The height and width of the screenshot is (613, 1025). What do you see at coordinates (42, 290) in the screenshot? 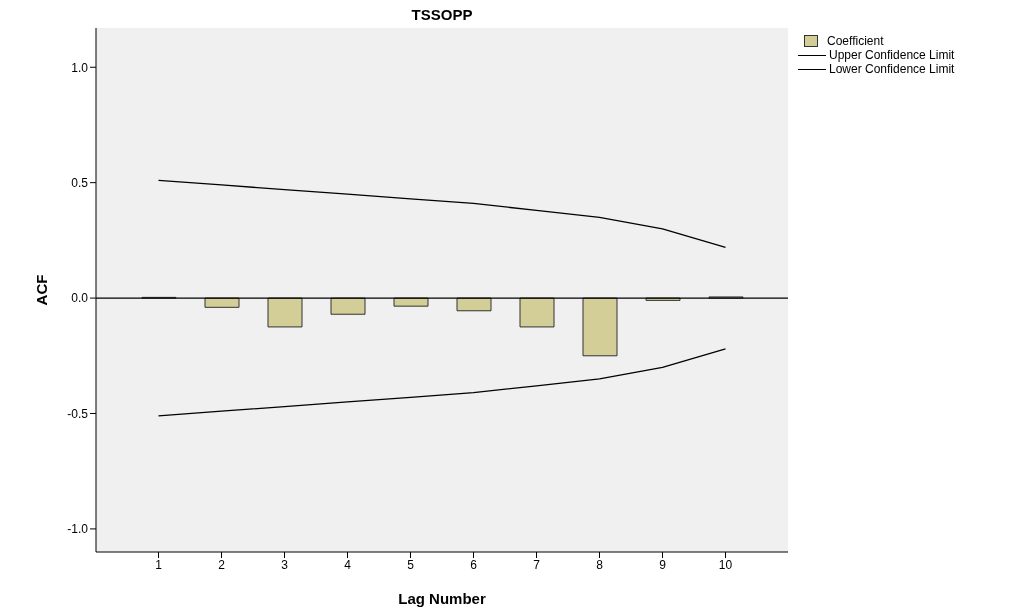
I see `y-axis-title: ACF` at bounding box center [42, 290].